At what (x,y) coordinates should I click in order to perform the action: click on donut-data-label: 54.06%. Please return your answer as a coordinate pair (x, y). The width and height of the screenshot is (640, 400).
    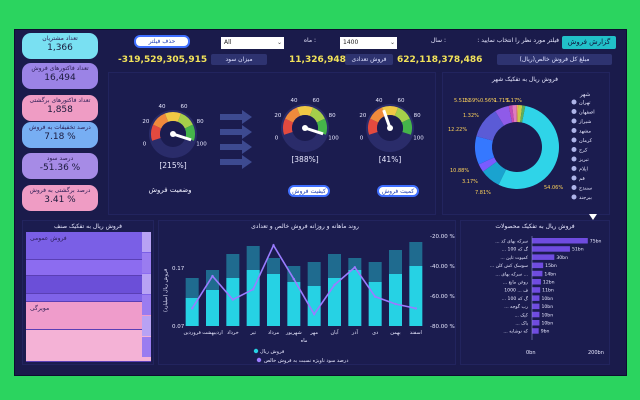
    Looking at the image, I should click on (553, 188).